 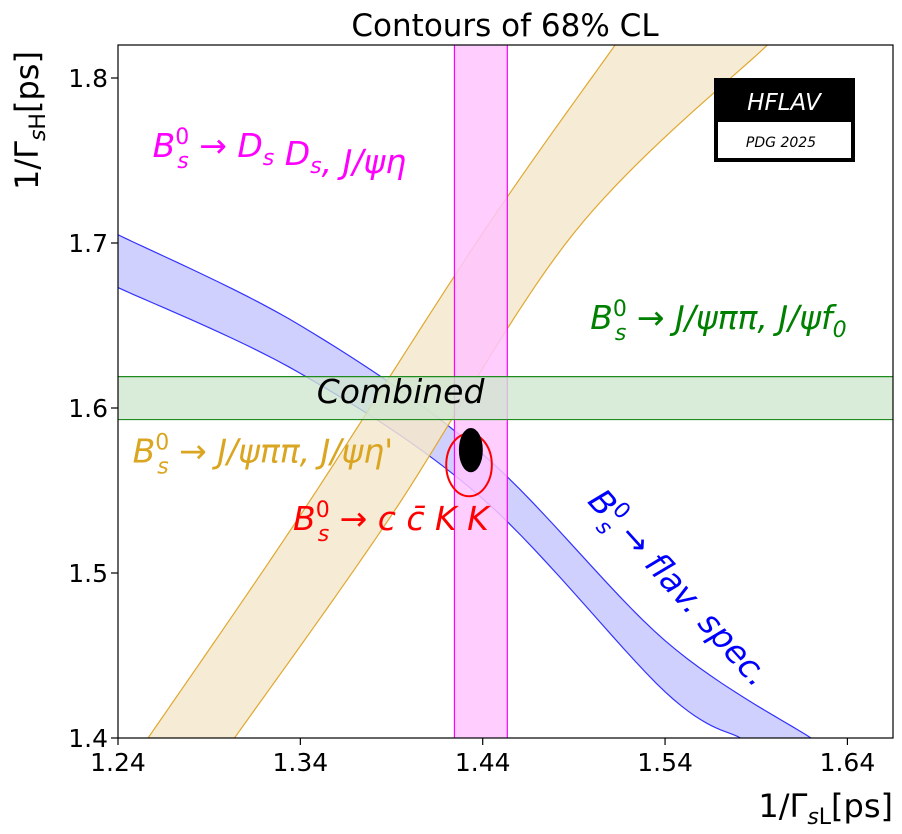 What do you see at coordinates (263, 454) in the screenshot?
I see `annotation-b-s-0-j-j: B0 s → J/ψππ, J/ψη'` at bounding box center [263, 454].